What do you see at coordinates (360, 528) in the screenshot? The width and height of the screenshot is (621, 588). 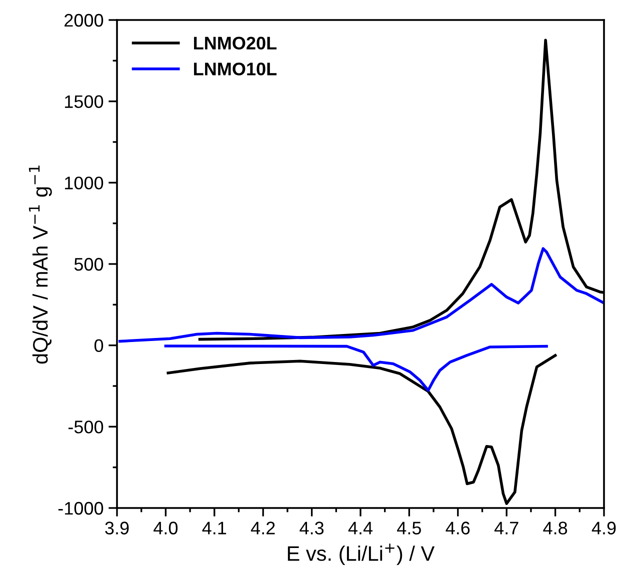 I see `x-tick-label: 4.4` at bounding box center [360, 528].